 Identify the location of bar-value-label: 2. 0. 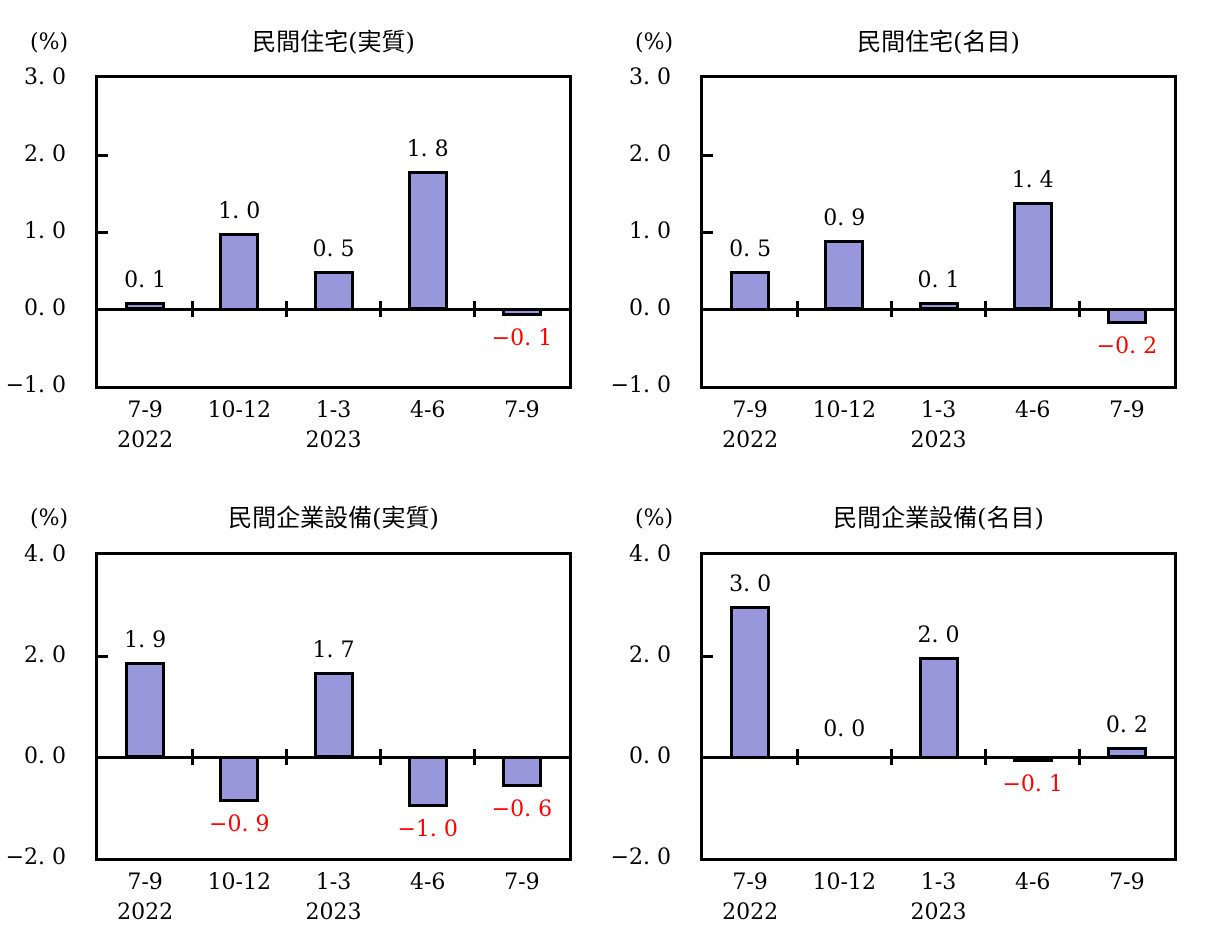
(938, 635).